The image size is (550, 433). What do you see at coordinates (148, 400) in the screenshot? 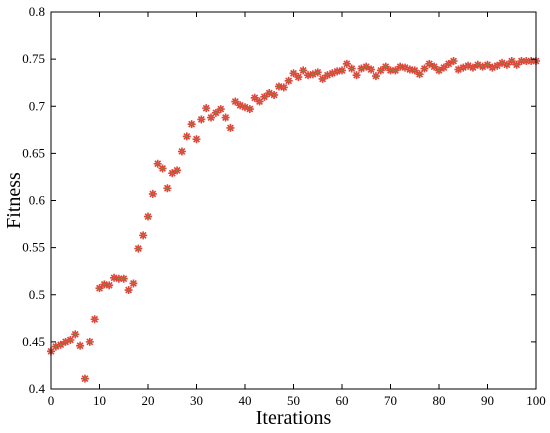
I see `x-tick-label: 20` at bounding box center [148, 400].